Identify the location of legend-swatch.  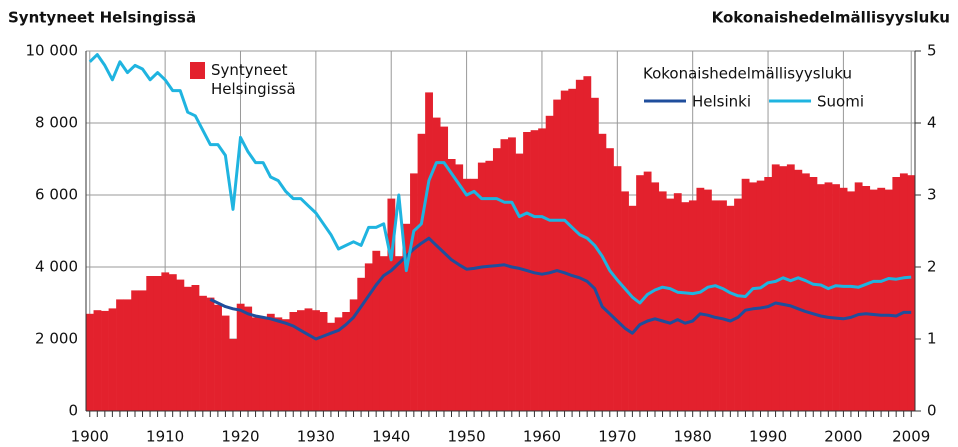
(197, 70).